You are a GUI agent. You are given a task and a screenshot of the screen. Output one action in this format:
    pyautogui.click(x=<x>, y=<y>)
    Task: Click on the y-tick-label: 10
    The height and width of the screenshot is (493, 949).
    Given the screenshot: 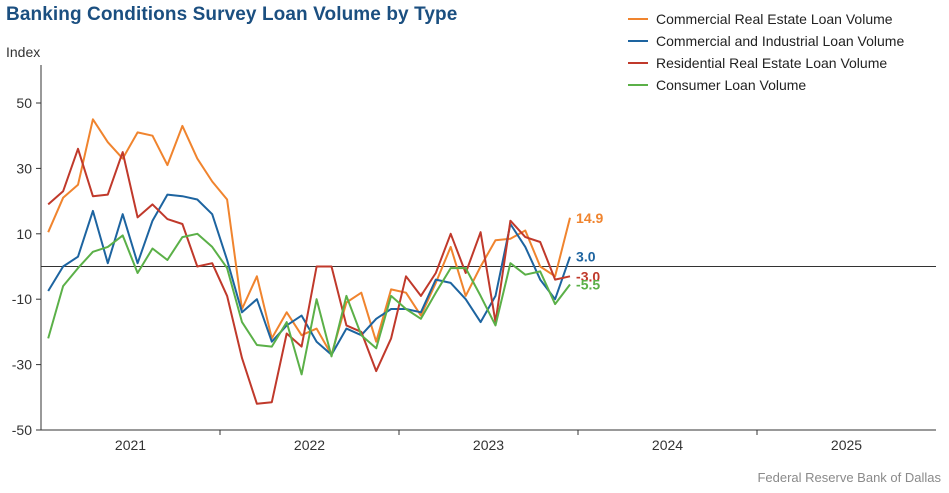 What is the action you would take?
    pyautogui.click(x=24, y=234)
    